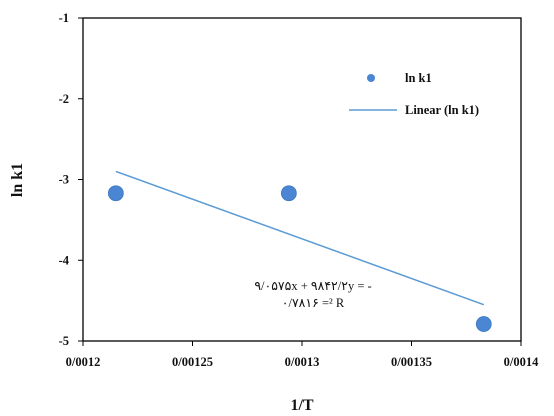 This screenshot has height=416, width=554. What do you see at coordinates (192, 362) in the screenshot?
I see `x-tick-label: 0/00125` at bounding box center [192, 362].